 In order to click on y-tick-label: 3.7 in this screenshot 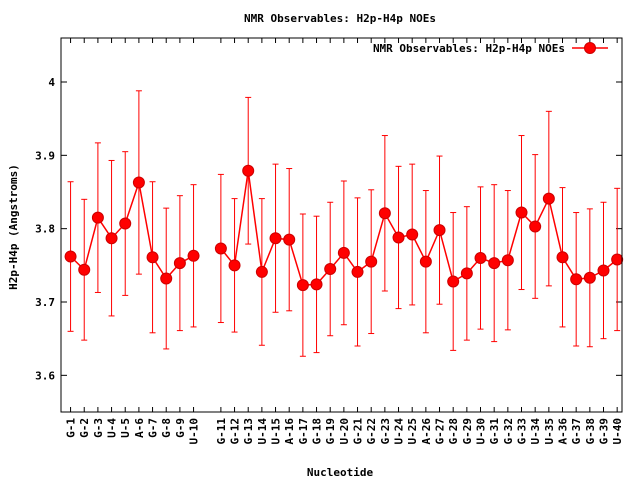, I will do `click(45, 302)`.